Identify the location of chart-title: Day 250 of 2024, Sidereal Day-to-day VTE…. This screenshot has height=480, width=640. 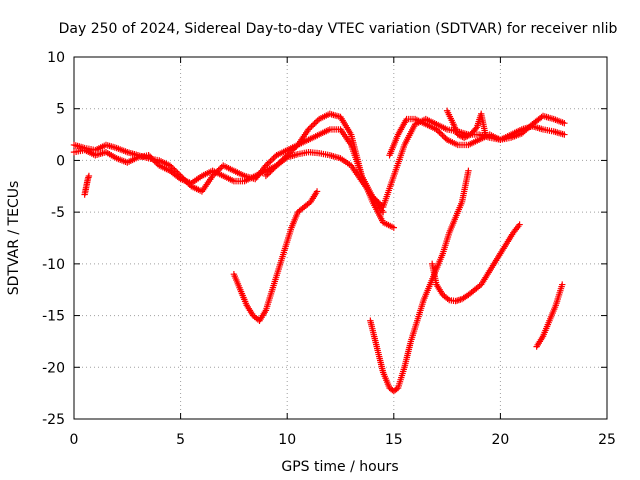
(338, 29).